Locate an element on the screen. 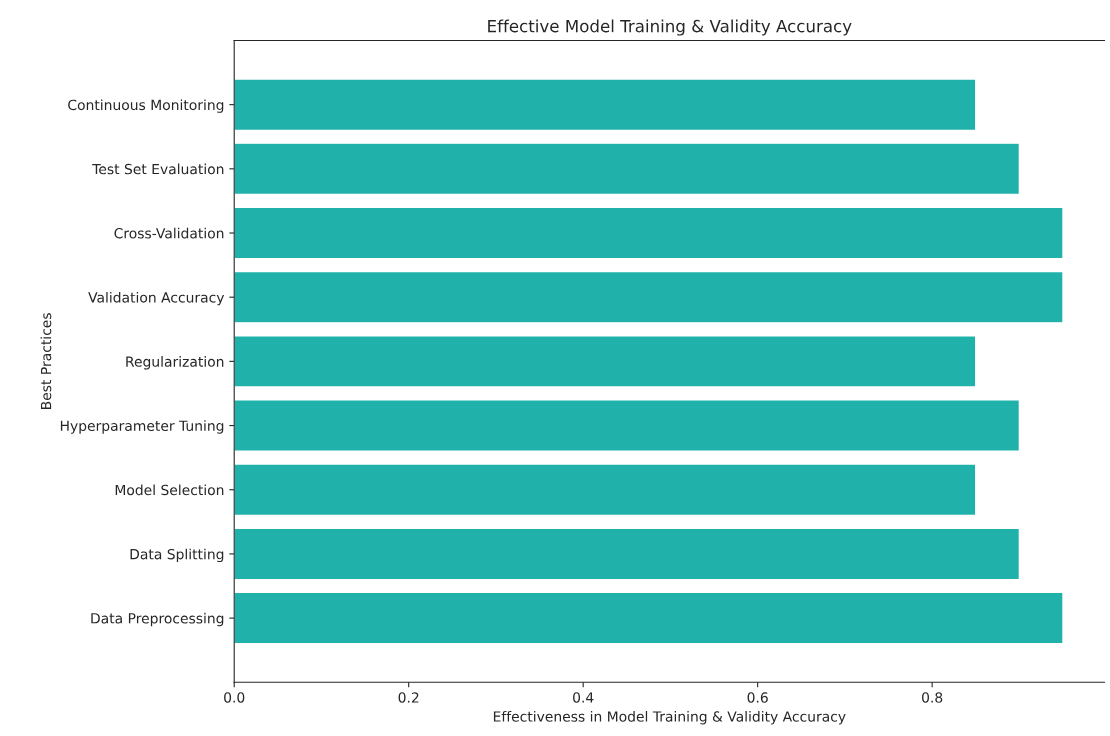 Image resolution: width=1110 pixels, height=736 pixels. y-tick-label: Validation Accuracy is located at coordinates (156, 298).